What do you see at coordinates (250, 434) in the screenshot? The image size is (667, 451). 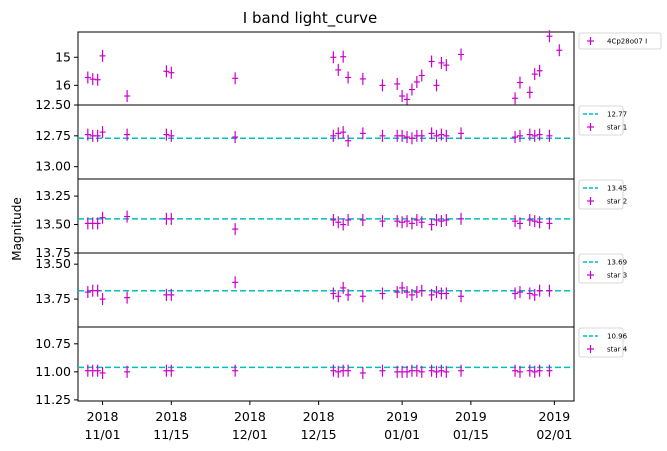 I see `x-tick-day: 12/01` at bounding box center [250, 434].